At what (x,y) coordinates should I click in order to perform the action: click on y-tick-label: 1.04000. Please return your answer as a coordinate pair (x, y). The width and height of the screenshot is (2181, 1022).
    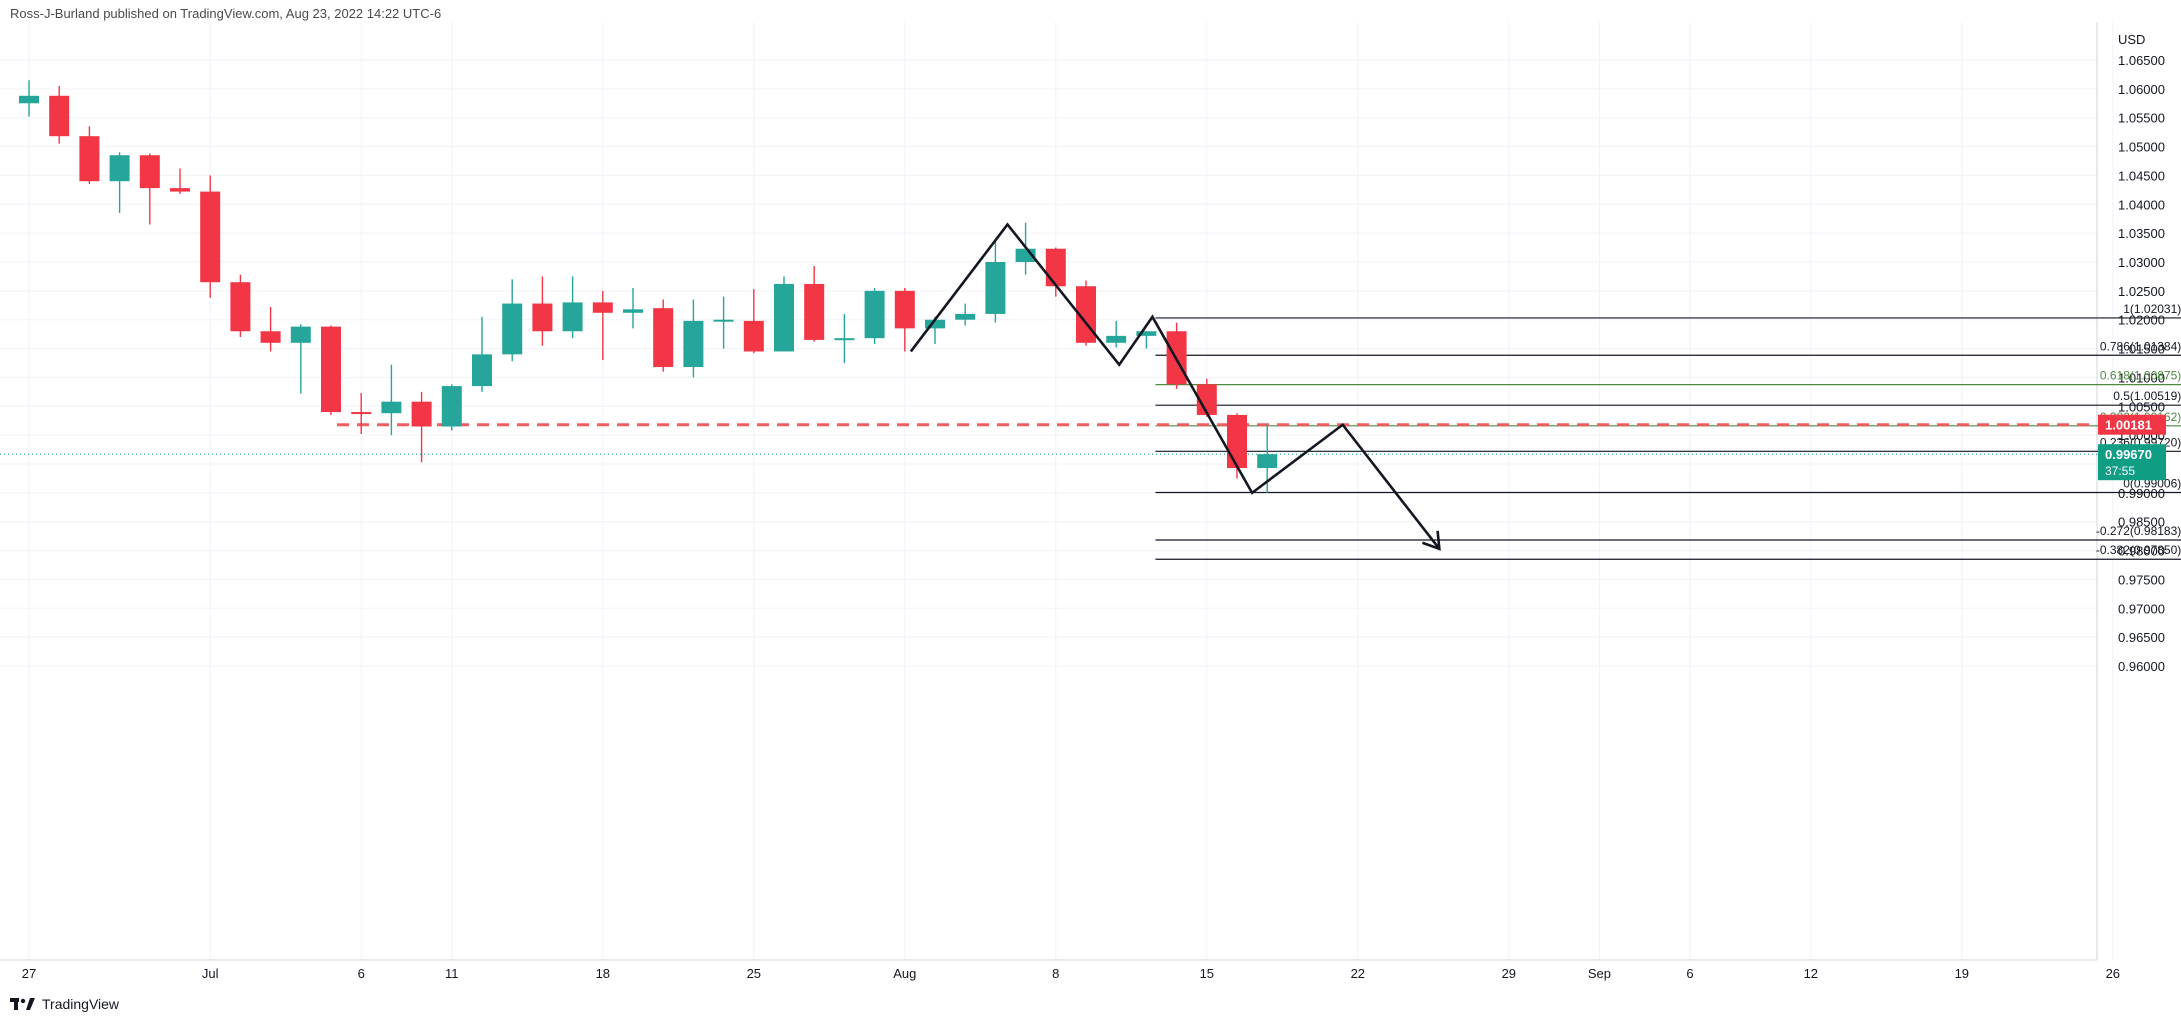
    Looking at the image, I should click on (2141, 204).